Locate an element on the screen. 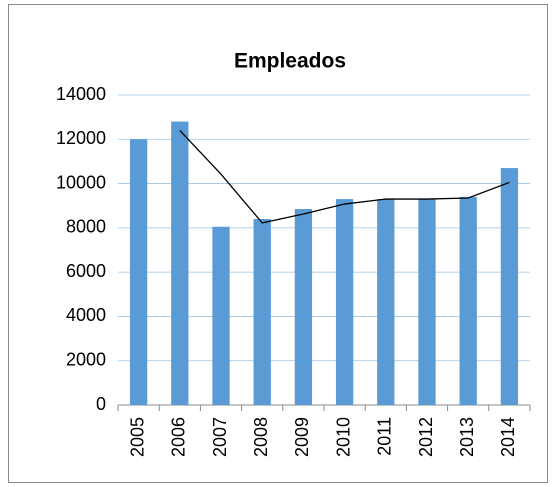 The image size is (554, 487). x-tick-label: 2009 is located at coordinates (302, 437).